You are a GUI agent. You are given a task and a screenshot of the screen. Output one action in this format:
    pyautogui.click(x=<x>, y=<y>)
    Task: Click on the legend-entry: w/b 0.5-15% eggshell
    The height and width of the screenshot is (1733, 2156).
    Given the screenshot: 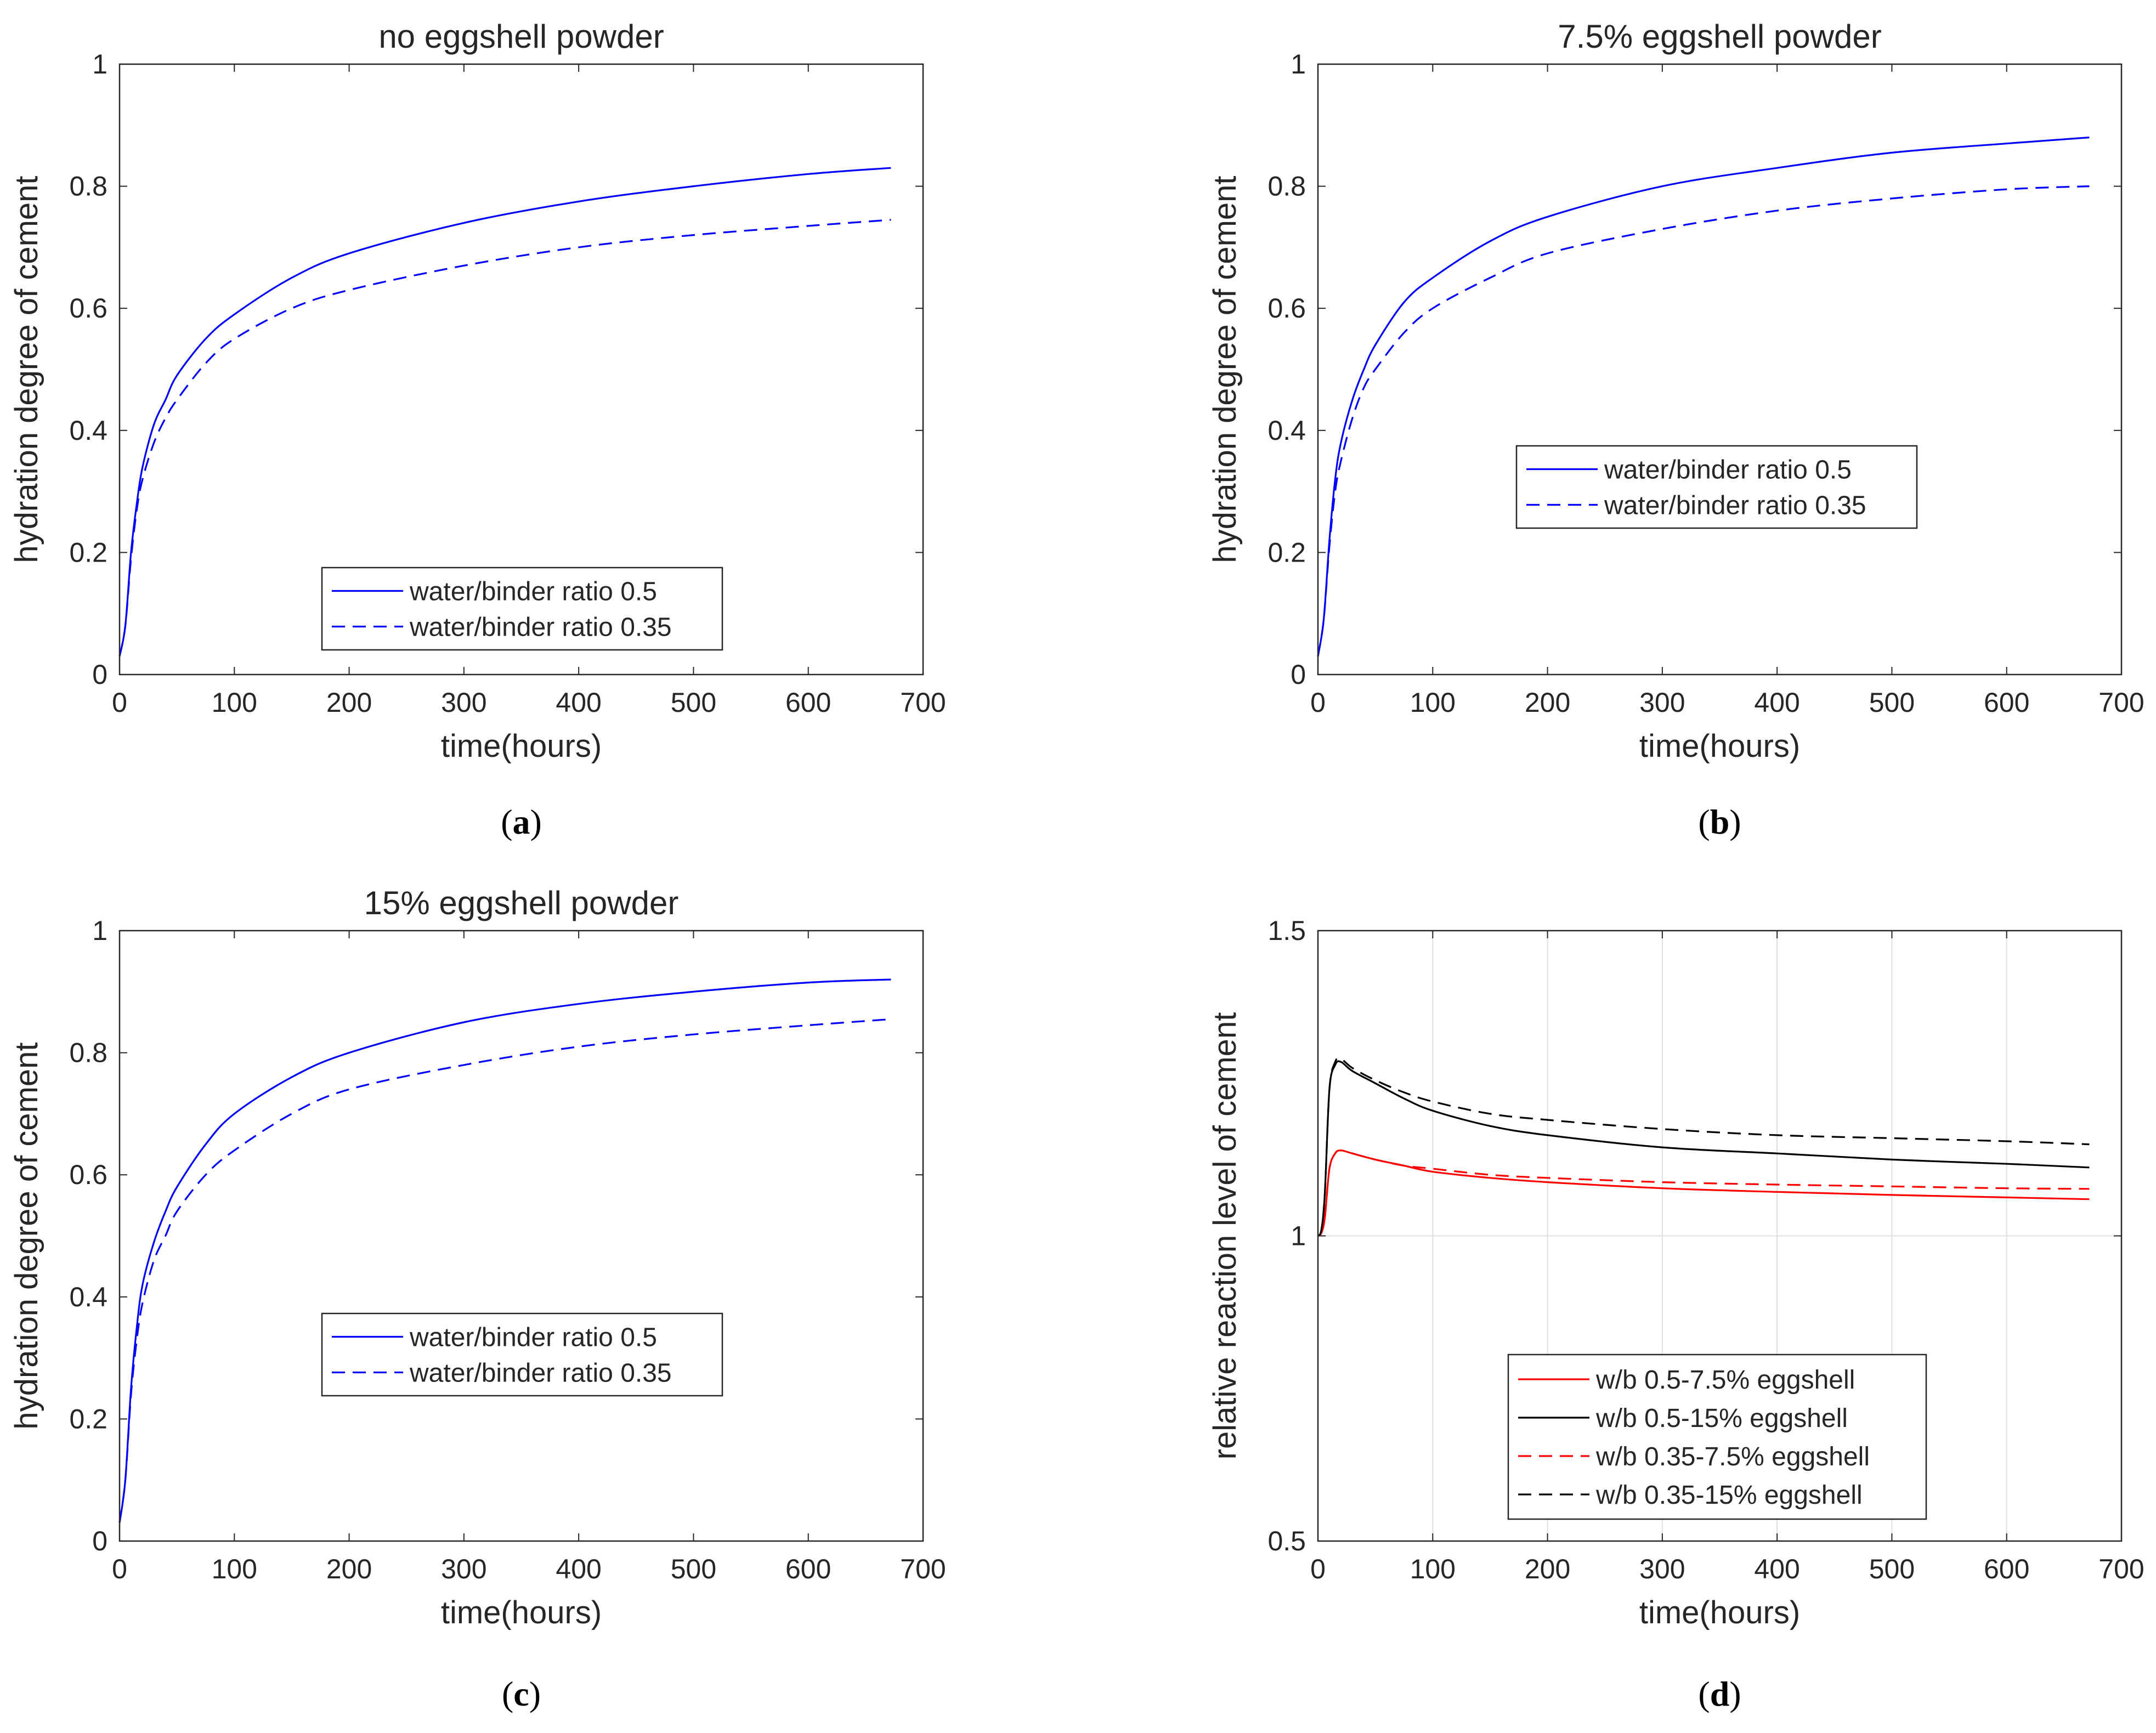 What is the action you would take?
    pyautogui.click(x=1721, y=1418)
    